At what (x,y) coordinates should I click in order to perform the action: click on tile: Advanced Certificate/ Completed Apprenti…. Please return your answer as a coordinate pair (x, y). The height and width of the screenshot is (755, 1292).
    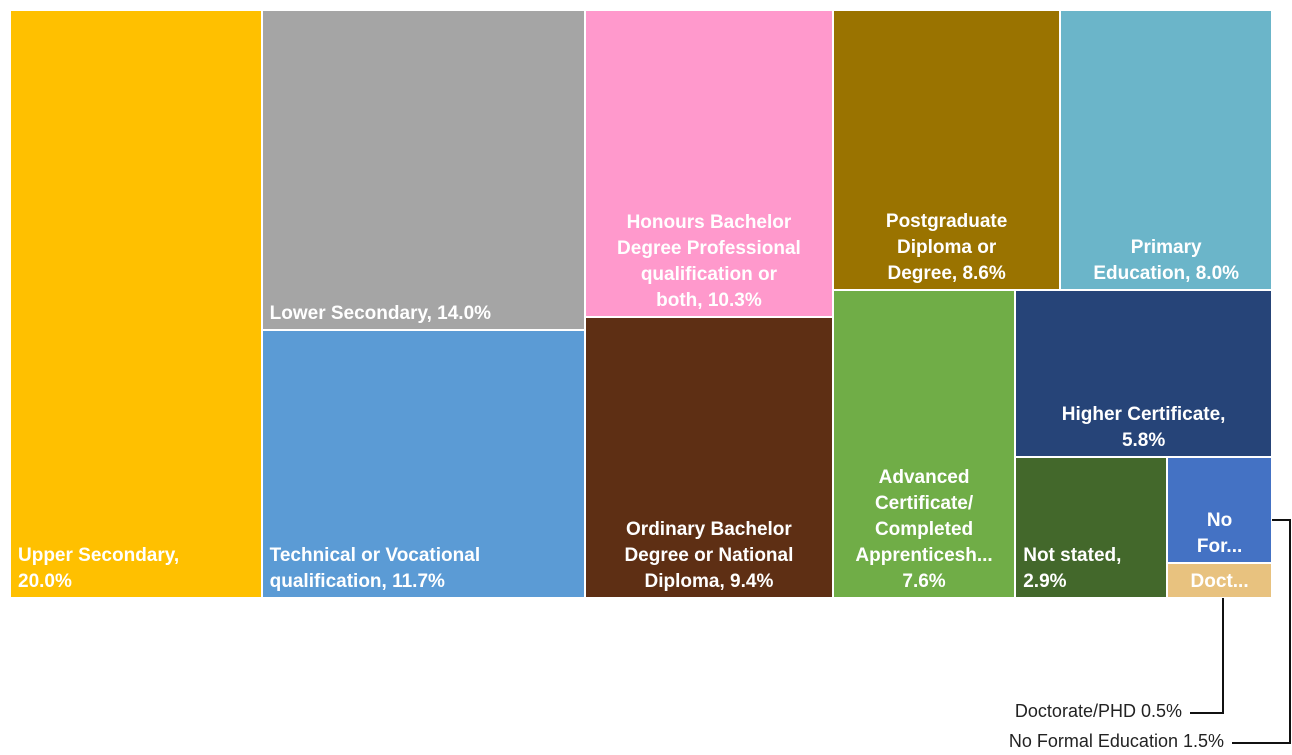
    Looking at the image, I should click on (924, 443).